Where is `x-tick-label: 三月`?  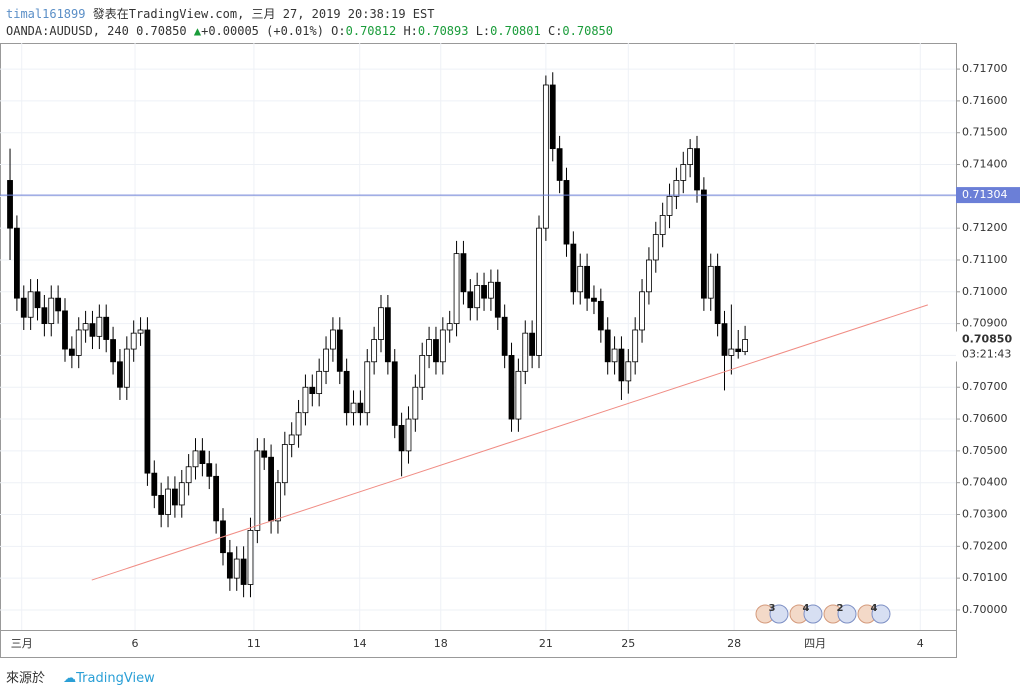 x-tick-label: 三月 is located at coordinates (22, 643).